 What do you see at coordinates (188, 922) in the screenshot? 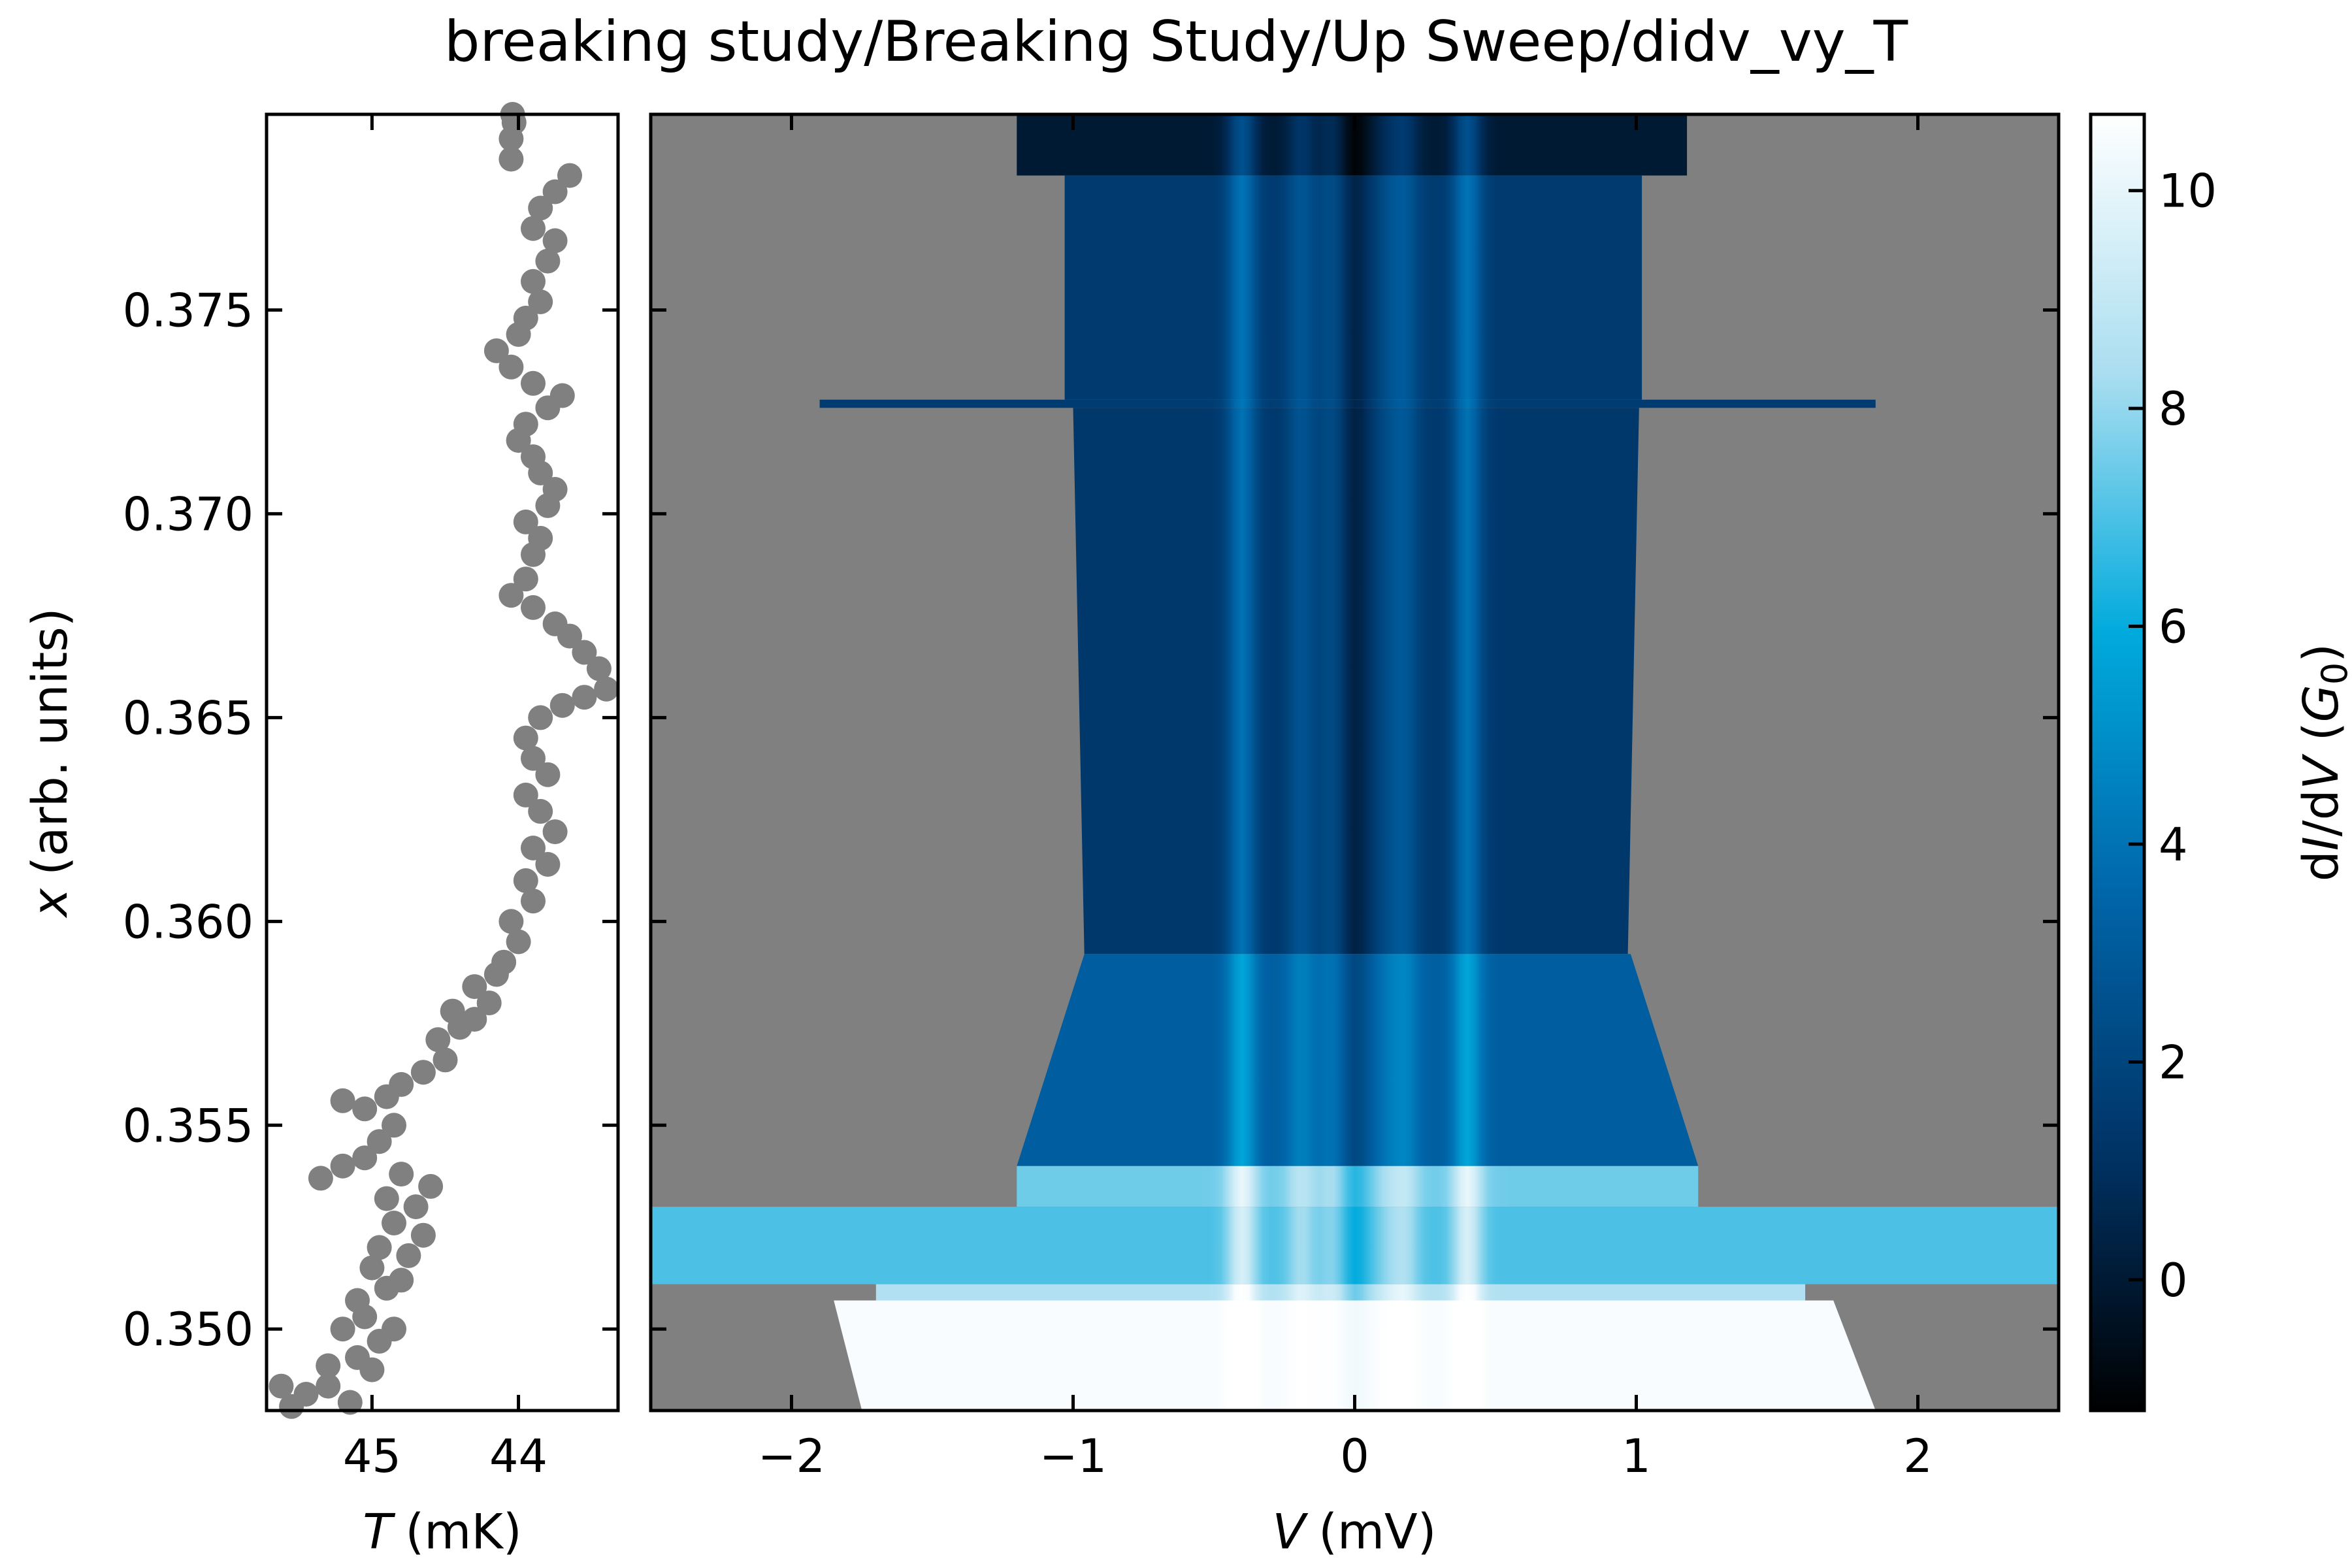
I see `y-tick-label: 0.360` at bounding box center [188, 922].